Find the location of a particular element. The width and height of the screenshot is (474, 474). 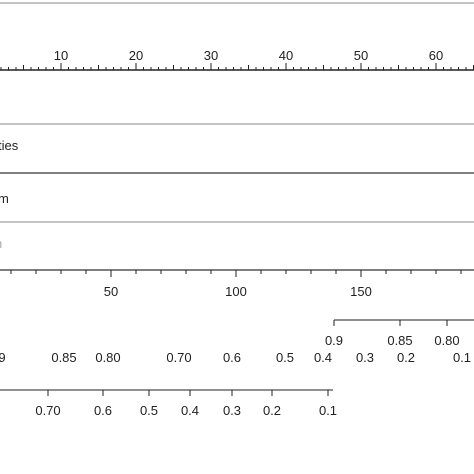

prob2-tick-label: 0.80 is located at coordinates (107, 357).